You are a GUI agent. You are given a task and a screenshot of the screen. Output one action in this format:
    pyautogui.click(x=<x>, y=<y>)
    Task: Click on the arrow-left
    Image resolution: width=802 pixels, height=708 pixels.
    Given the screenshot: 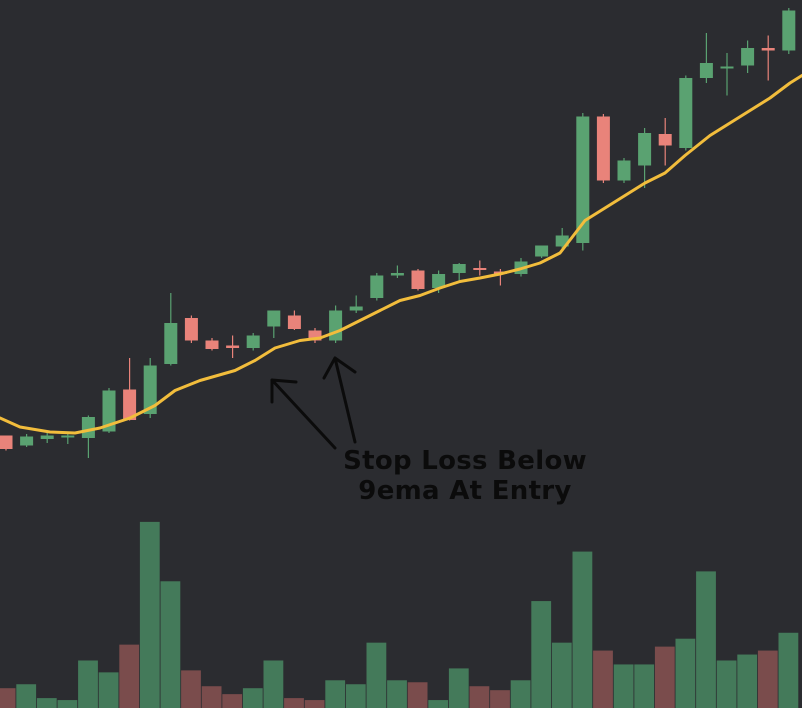 What is the action you would take?
    pyautogui.click(x=303, y=414)
    